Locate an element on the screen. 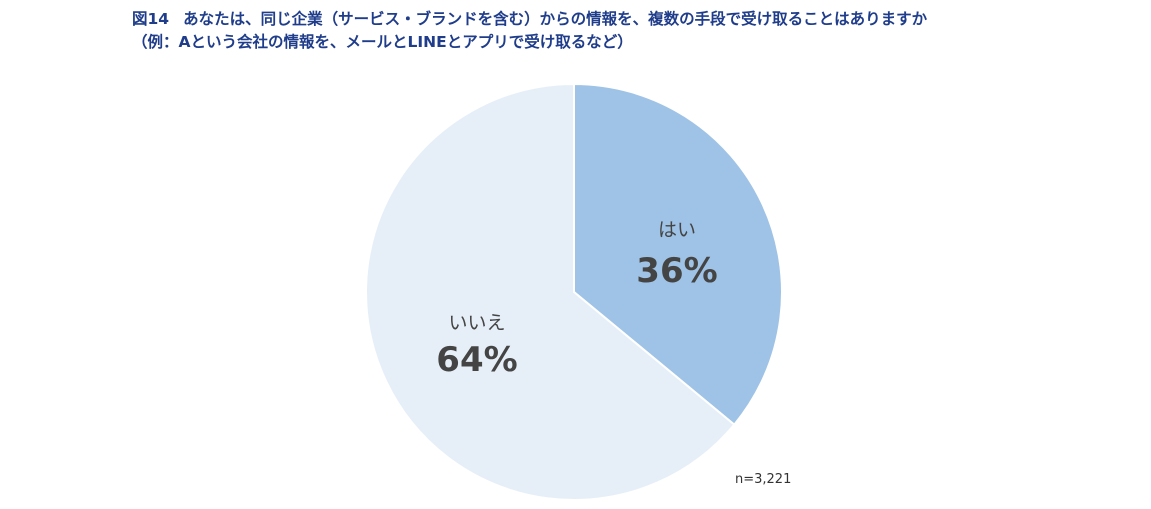 The image size is (1151, 509). slice-value-no: 64% is located at coordinates (476, 360).